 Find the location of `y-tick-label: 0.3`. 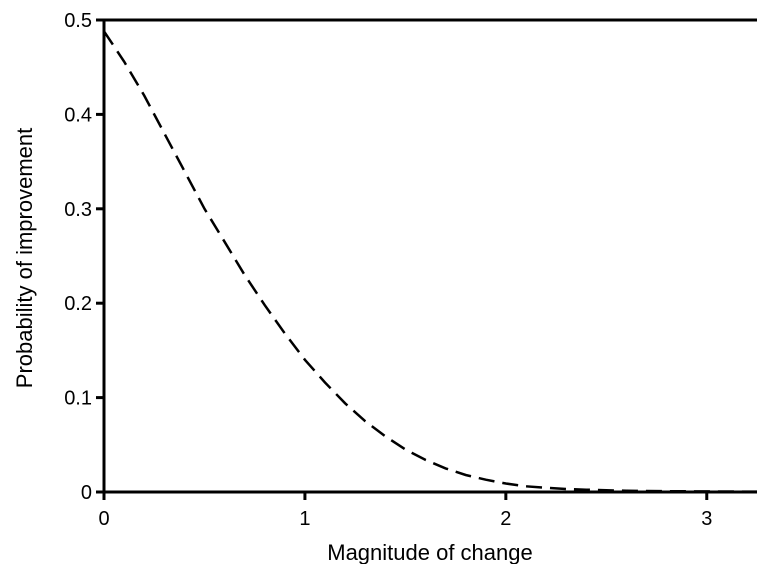

y-tick-label: 0.3 is located at coordinates (78, 210).